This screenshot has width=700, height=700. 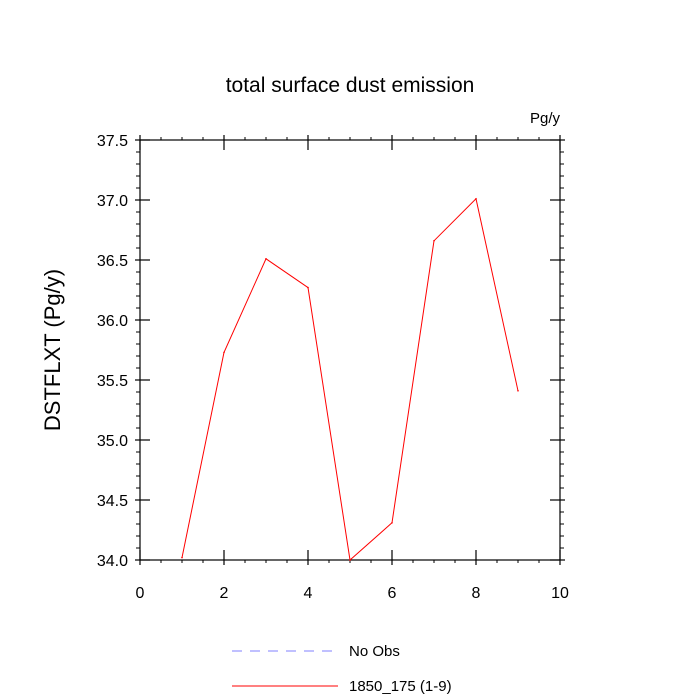 I want to click on x-tick-label: 10, so click(x=560, y=593).